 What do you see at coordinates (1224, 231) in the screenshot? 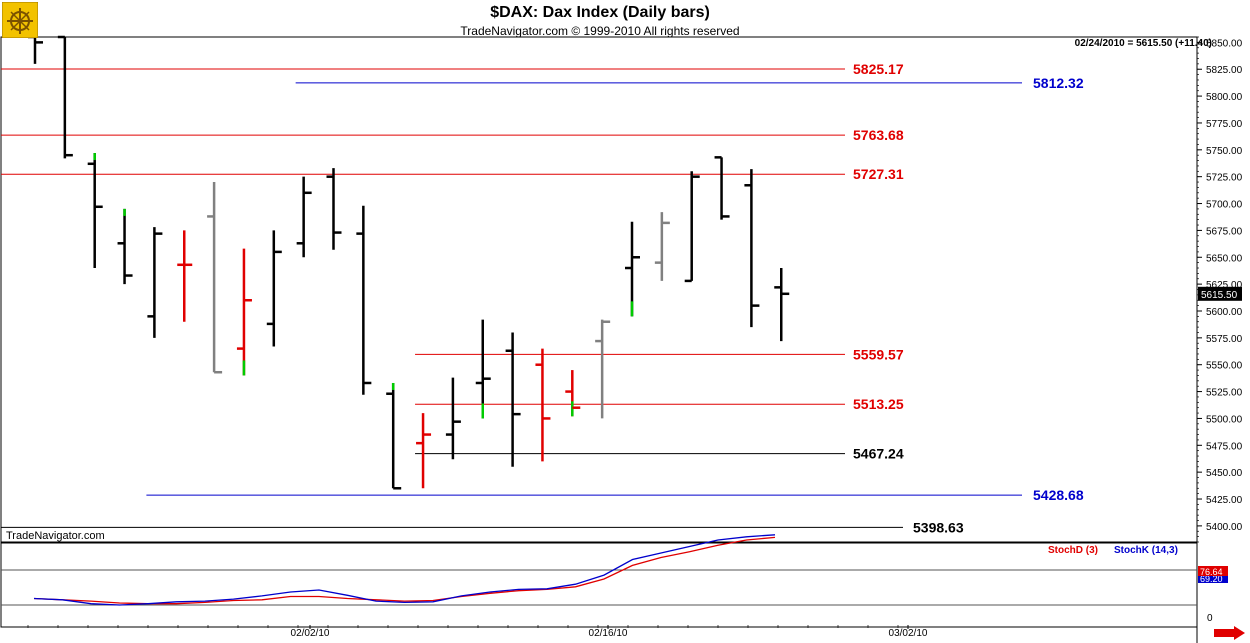
I see `y-tick-label: 5675.00` at bounding box center [1224, 231].